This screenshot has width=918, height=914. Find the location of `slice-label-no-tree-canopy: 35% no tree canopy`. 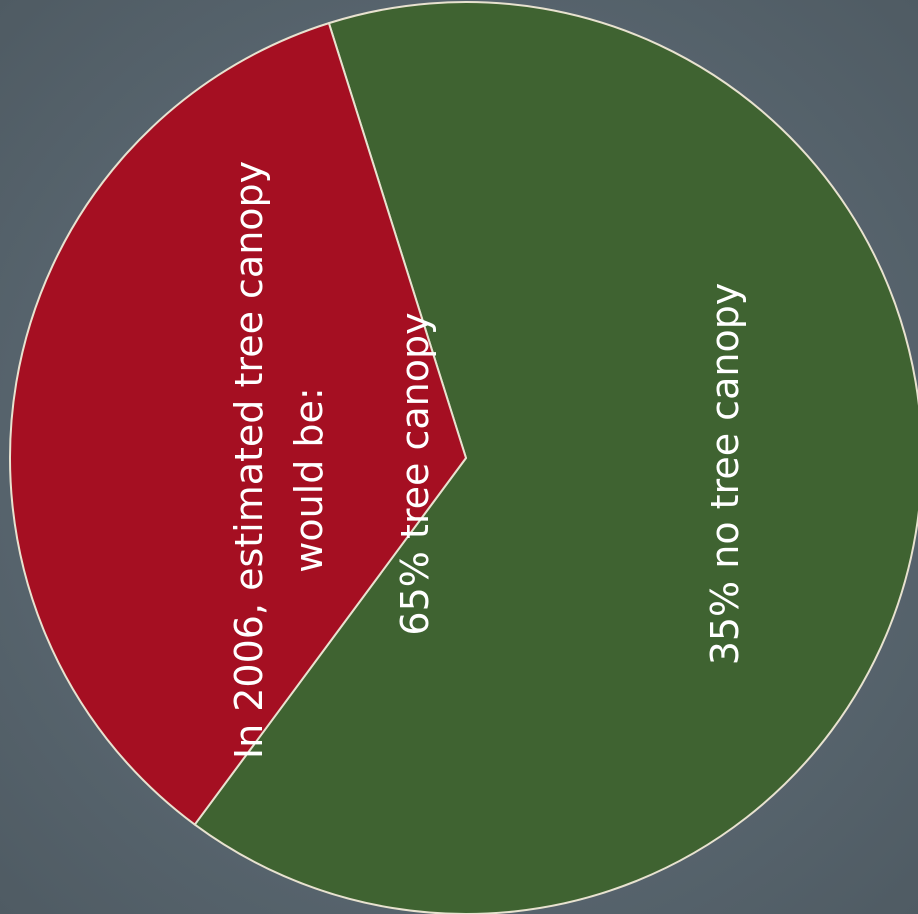

slice-label-no-tree-canopy: 35% no tree canopy is located at coordinates (725, 474).